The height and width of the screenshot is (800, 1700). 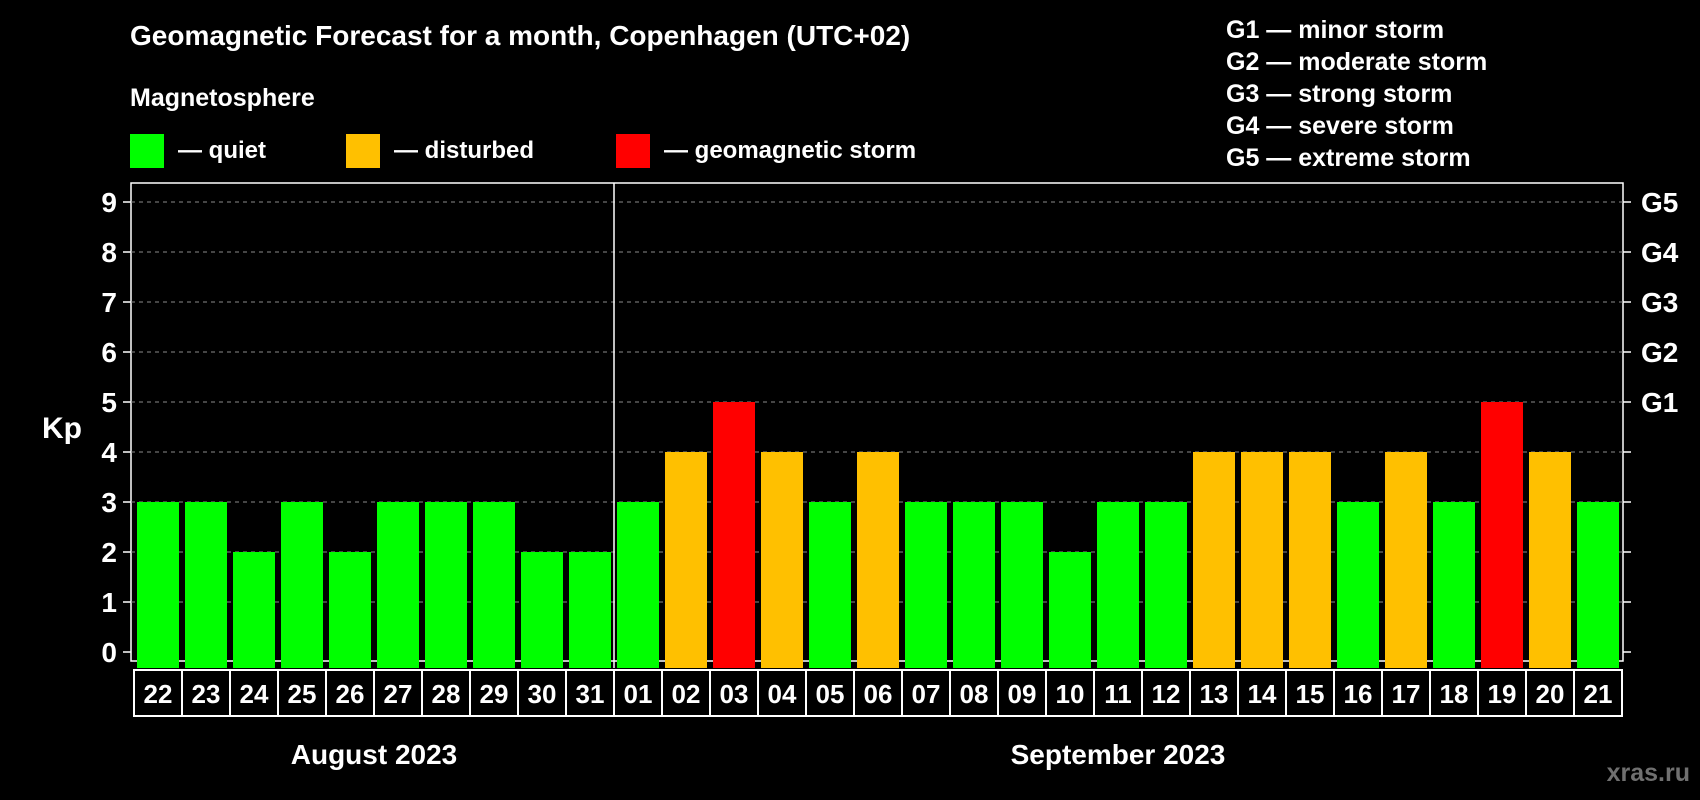 What do you see at coordinates (109, 302) in the screenshot?
I see `y-tick-label-7: 7` at bounding box center [109, 302].